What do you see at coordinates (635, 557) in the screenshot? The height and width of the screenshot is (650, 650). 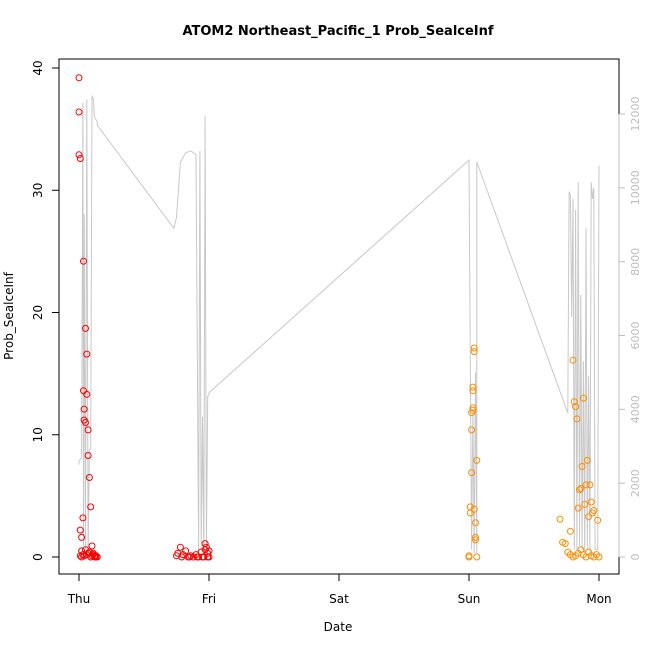 I see `secondary-y-tick-label: 0` at bounding box center [635, 557].